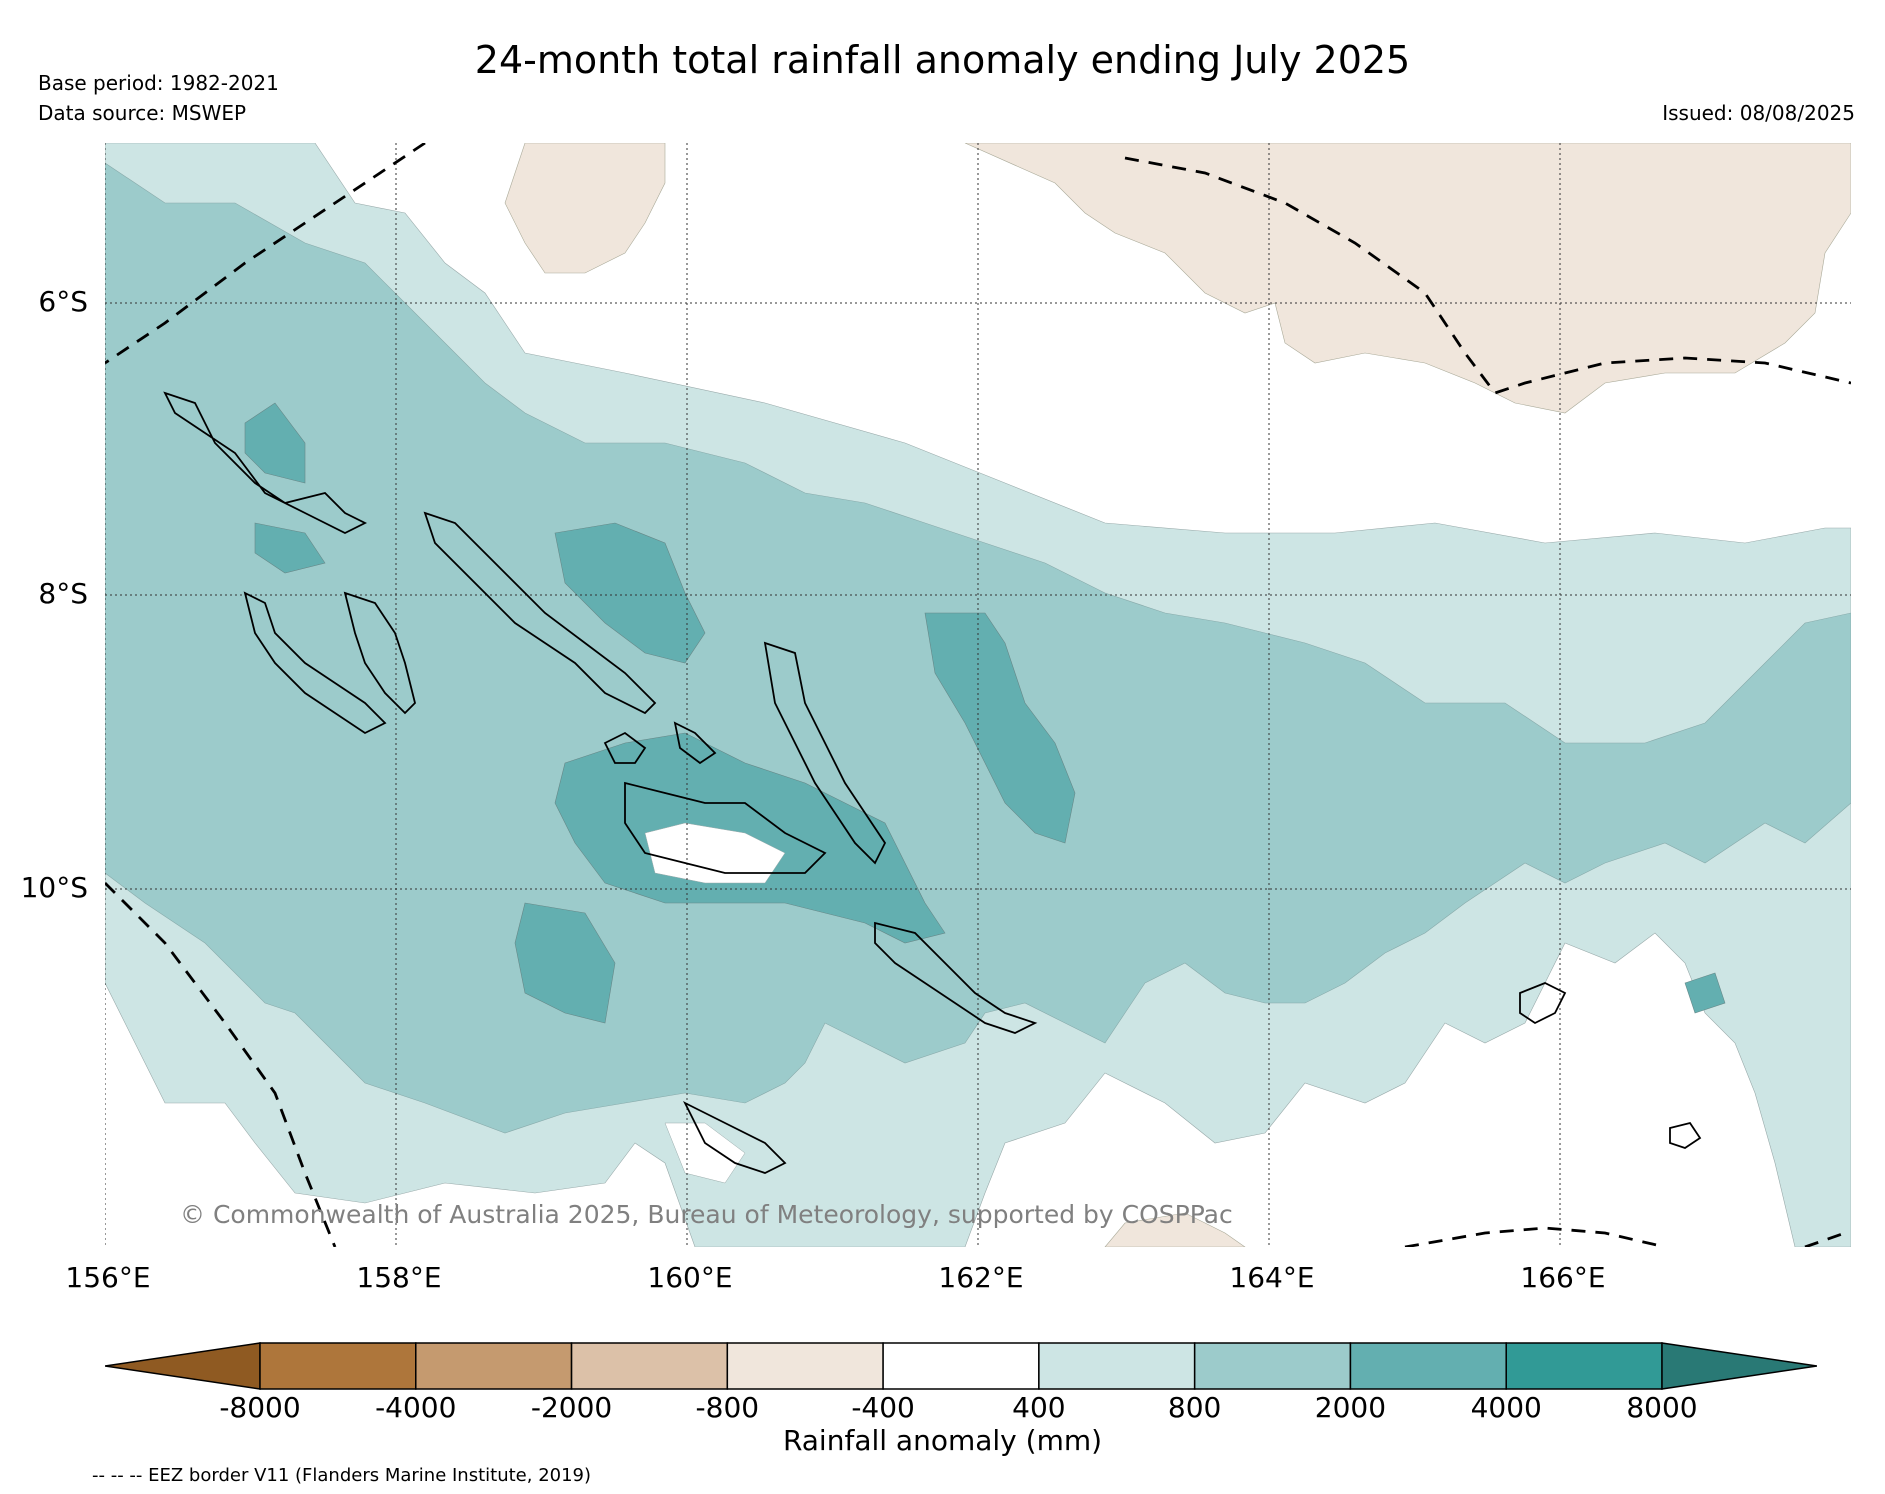  Describe the element at coordinates (1758, 113) in the screenshot. I see `issued-date-text: Issued: 08/08/2025` at that location.